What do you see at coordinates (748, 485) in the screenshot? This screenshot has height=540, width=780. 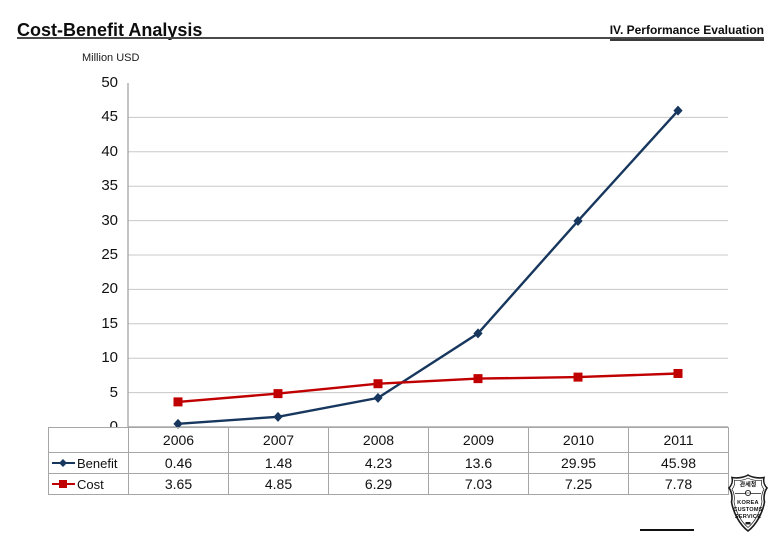 I see `logo-korean-text: 관세청` at bounding box center [748, 485].